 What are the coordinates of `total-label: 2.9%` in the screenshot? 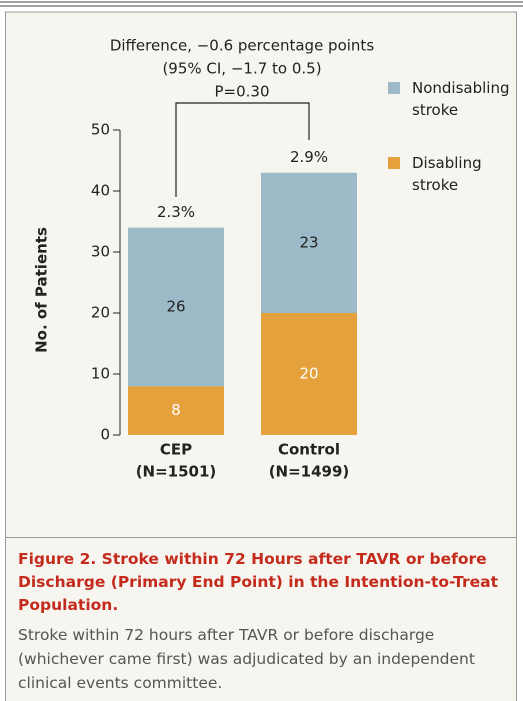 It's located at (309, 157).